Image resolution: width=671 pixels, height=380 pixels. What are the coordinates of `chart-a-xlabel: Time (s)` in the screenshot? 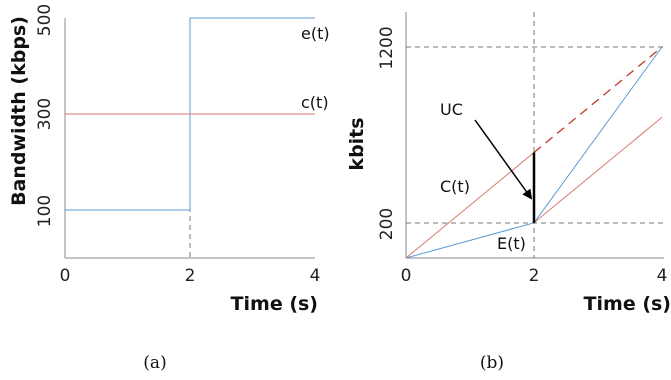 It's located at (274, 304).